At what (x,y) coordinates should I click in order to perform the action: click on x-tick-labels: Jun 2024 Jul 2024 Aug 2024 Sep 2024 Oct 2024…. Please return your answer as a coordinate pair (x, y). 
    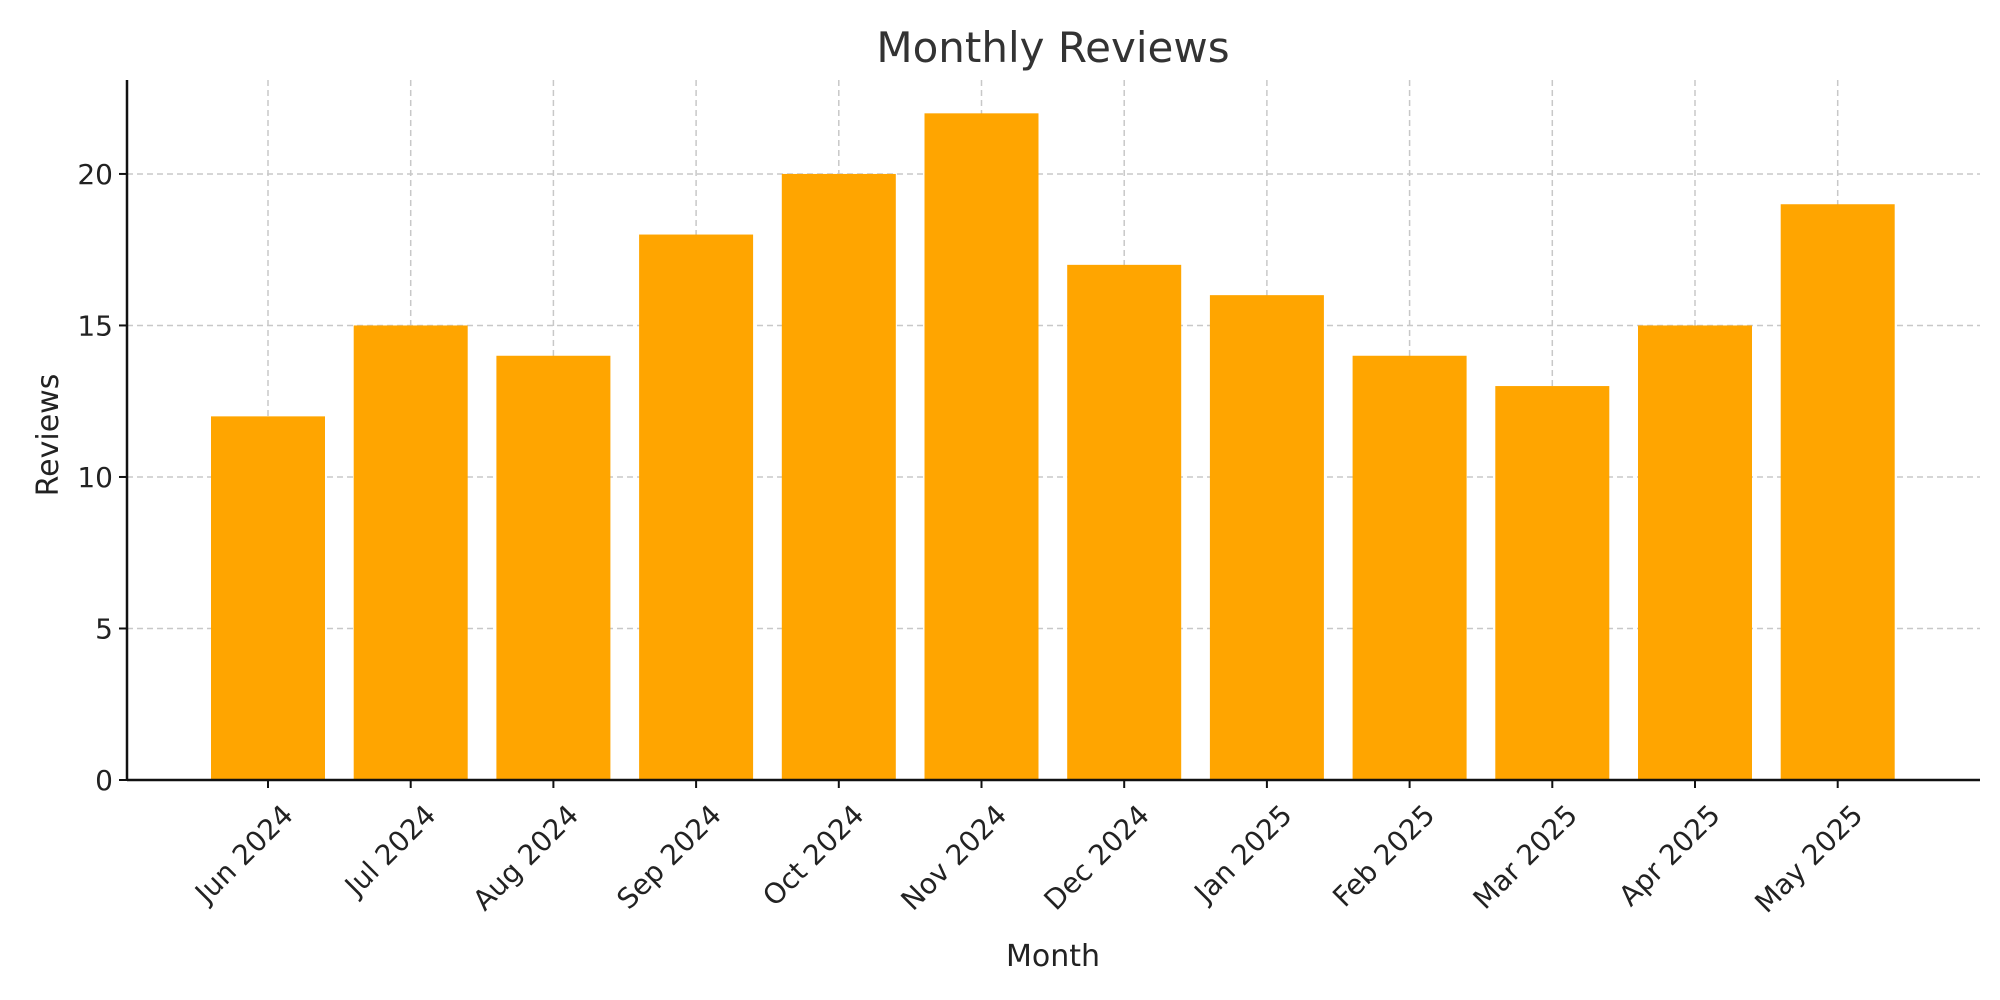
    Looking at the image, I should click on (1028, 849).